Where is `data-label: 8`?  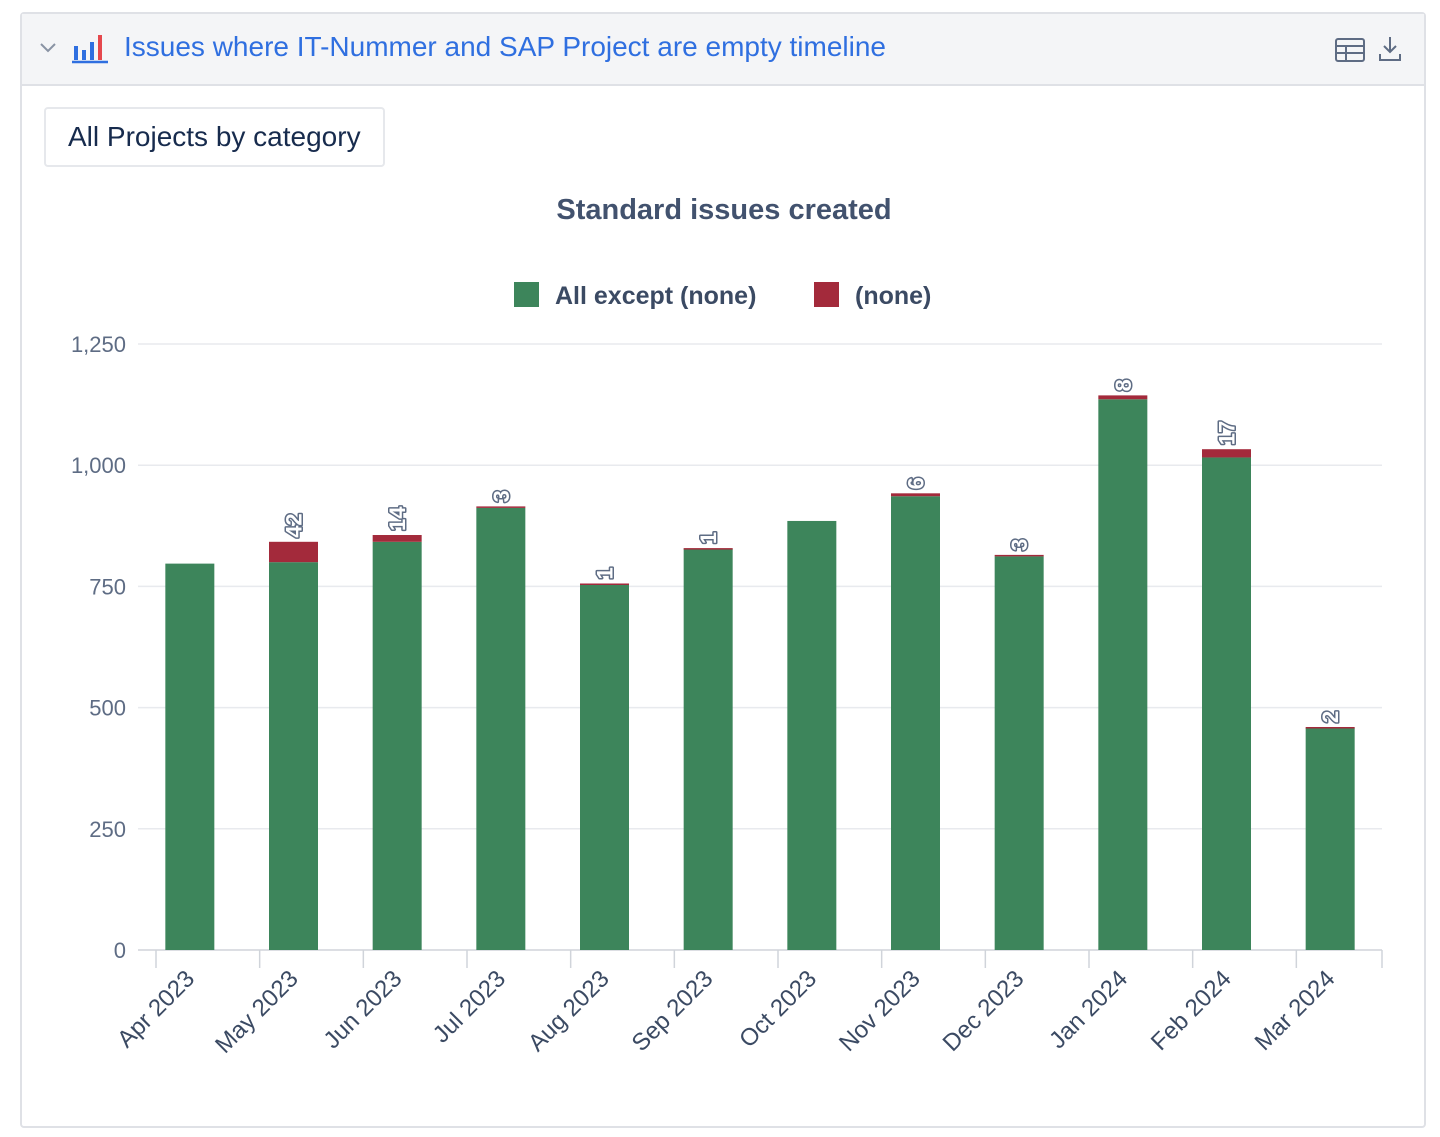 data-label: 8 is located at coordinates (1123, 385).